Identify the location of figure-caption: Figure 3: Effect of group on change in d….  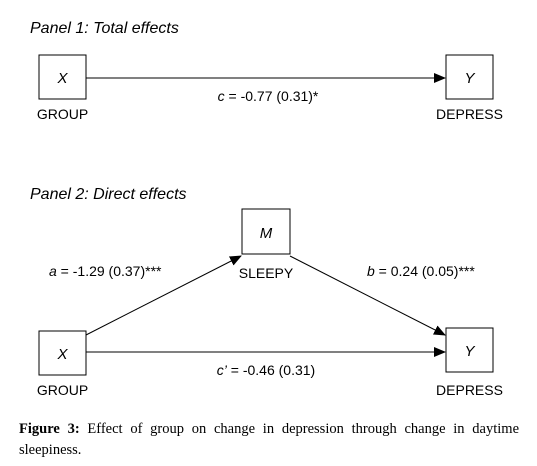
(269, 440).